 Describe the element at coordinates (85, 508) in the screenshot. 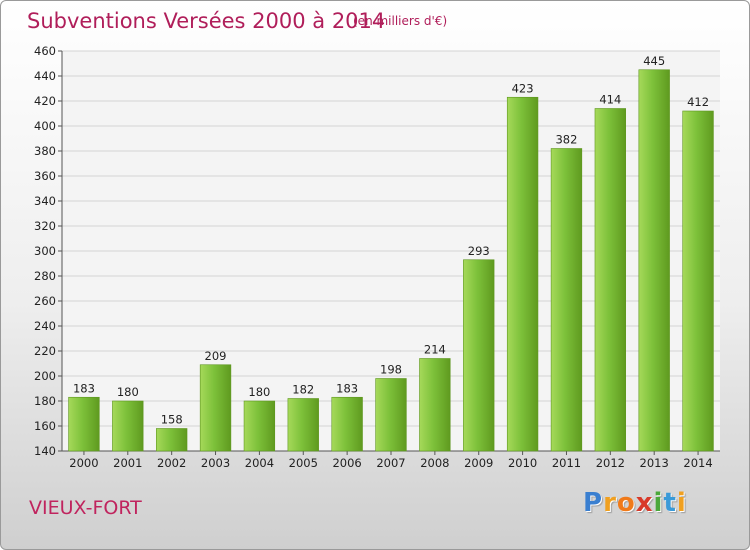

I see `place-name: VIEUX-FORT` at that location.